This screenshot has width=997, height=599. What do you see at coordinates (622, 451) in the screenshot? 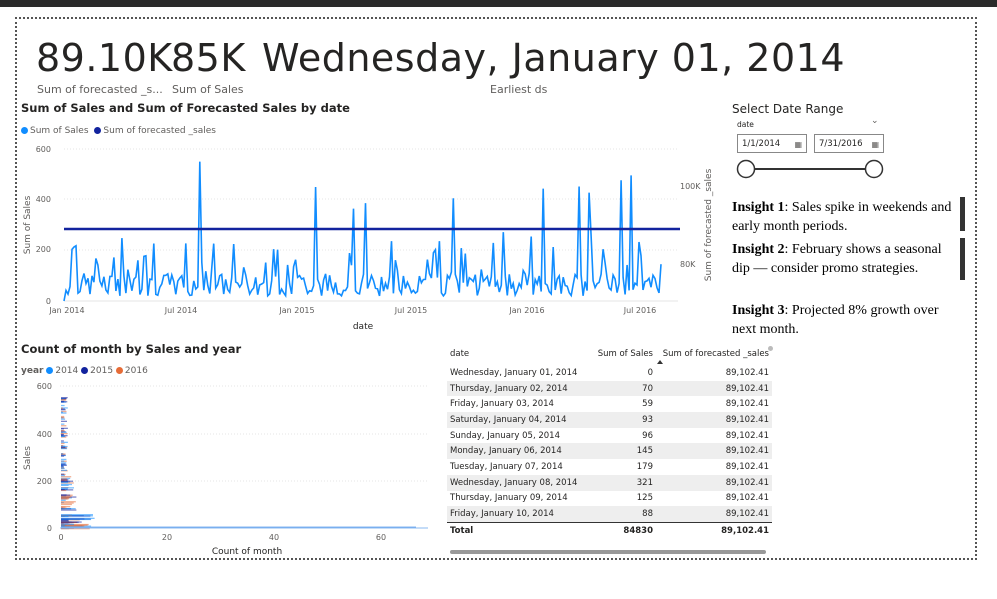
I see `cell-sales: 145` at bounding box center [622, 451].